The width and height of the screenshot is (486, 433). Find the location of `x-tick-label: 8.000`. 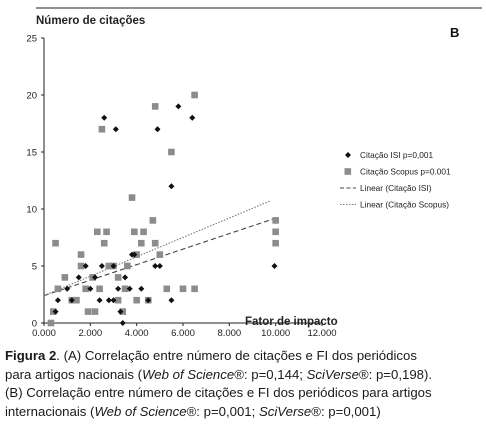

x-tick-label: 8.000 is located at coordinates (229, 333).